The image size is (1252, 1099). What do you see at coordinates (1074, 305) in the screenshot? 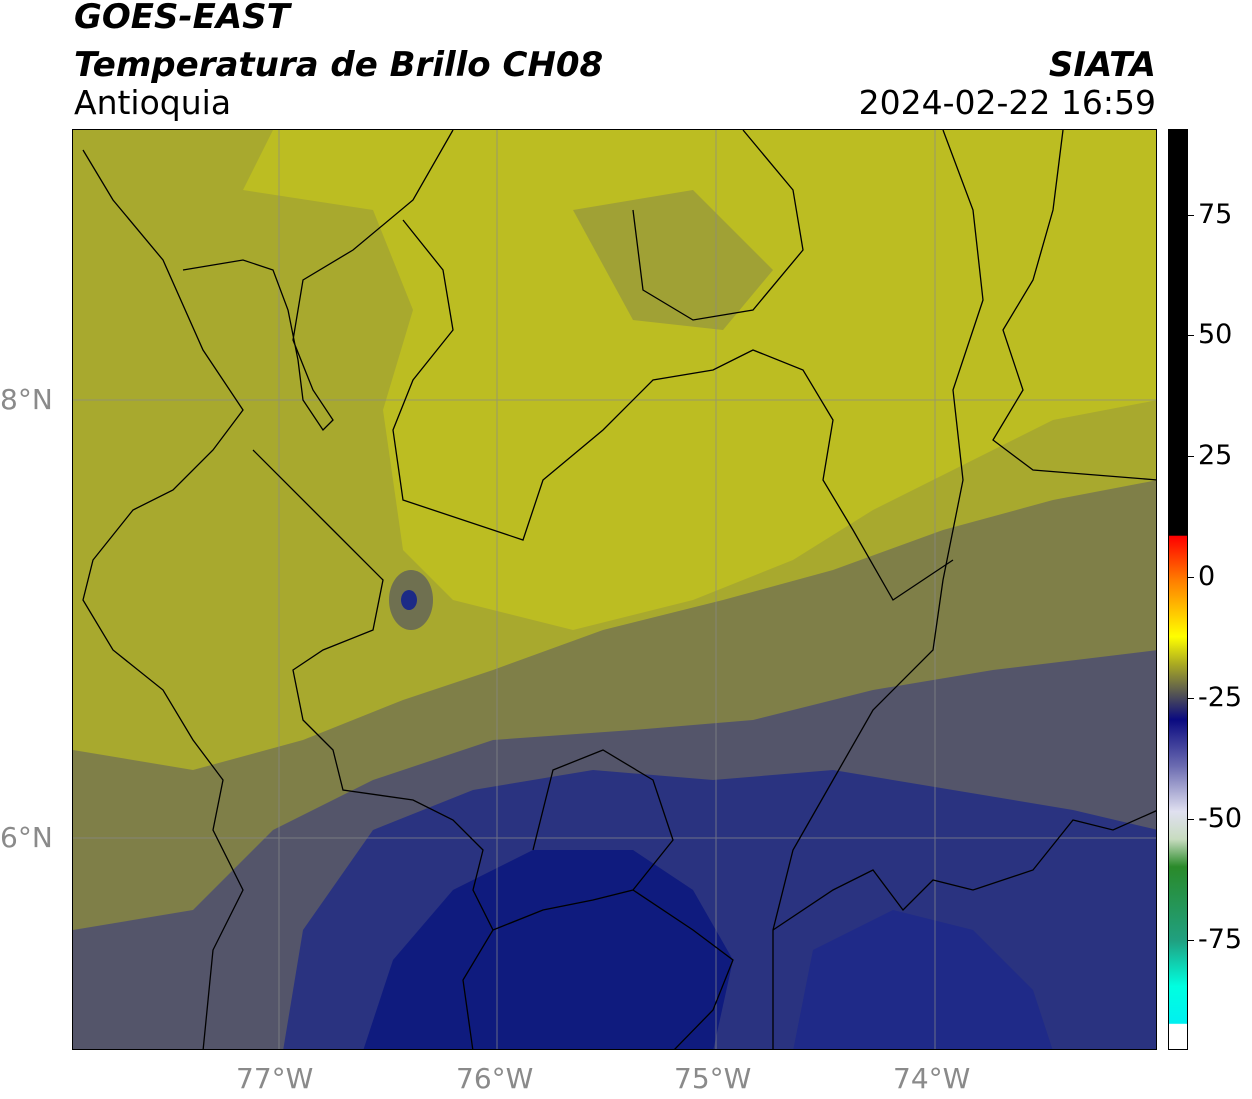
I see `boundary-far-east` at bounding box center [1074, 305].